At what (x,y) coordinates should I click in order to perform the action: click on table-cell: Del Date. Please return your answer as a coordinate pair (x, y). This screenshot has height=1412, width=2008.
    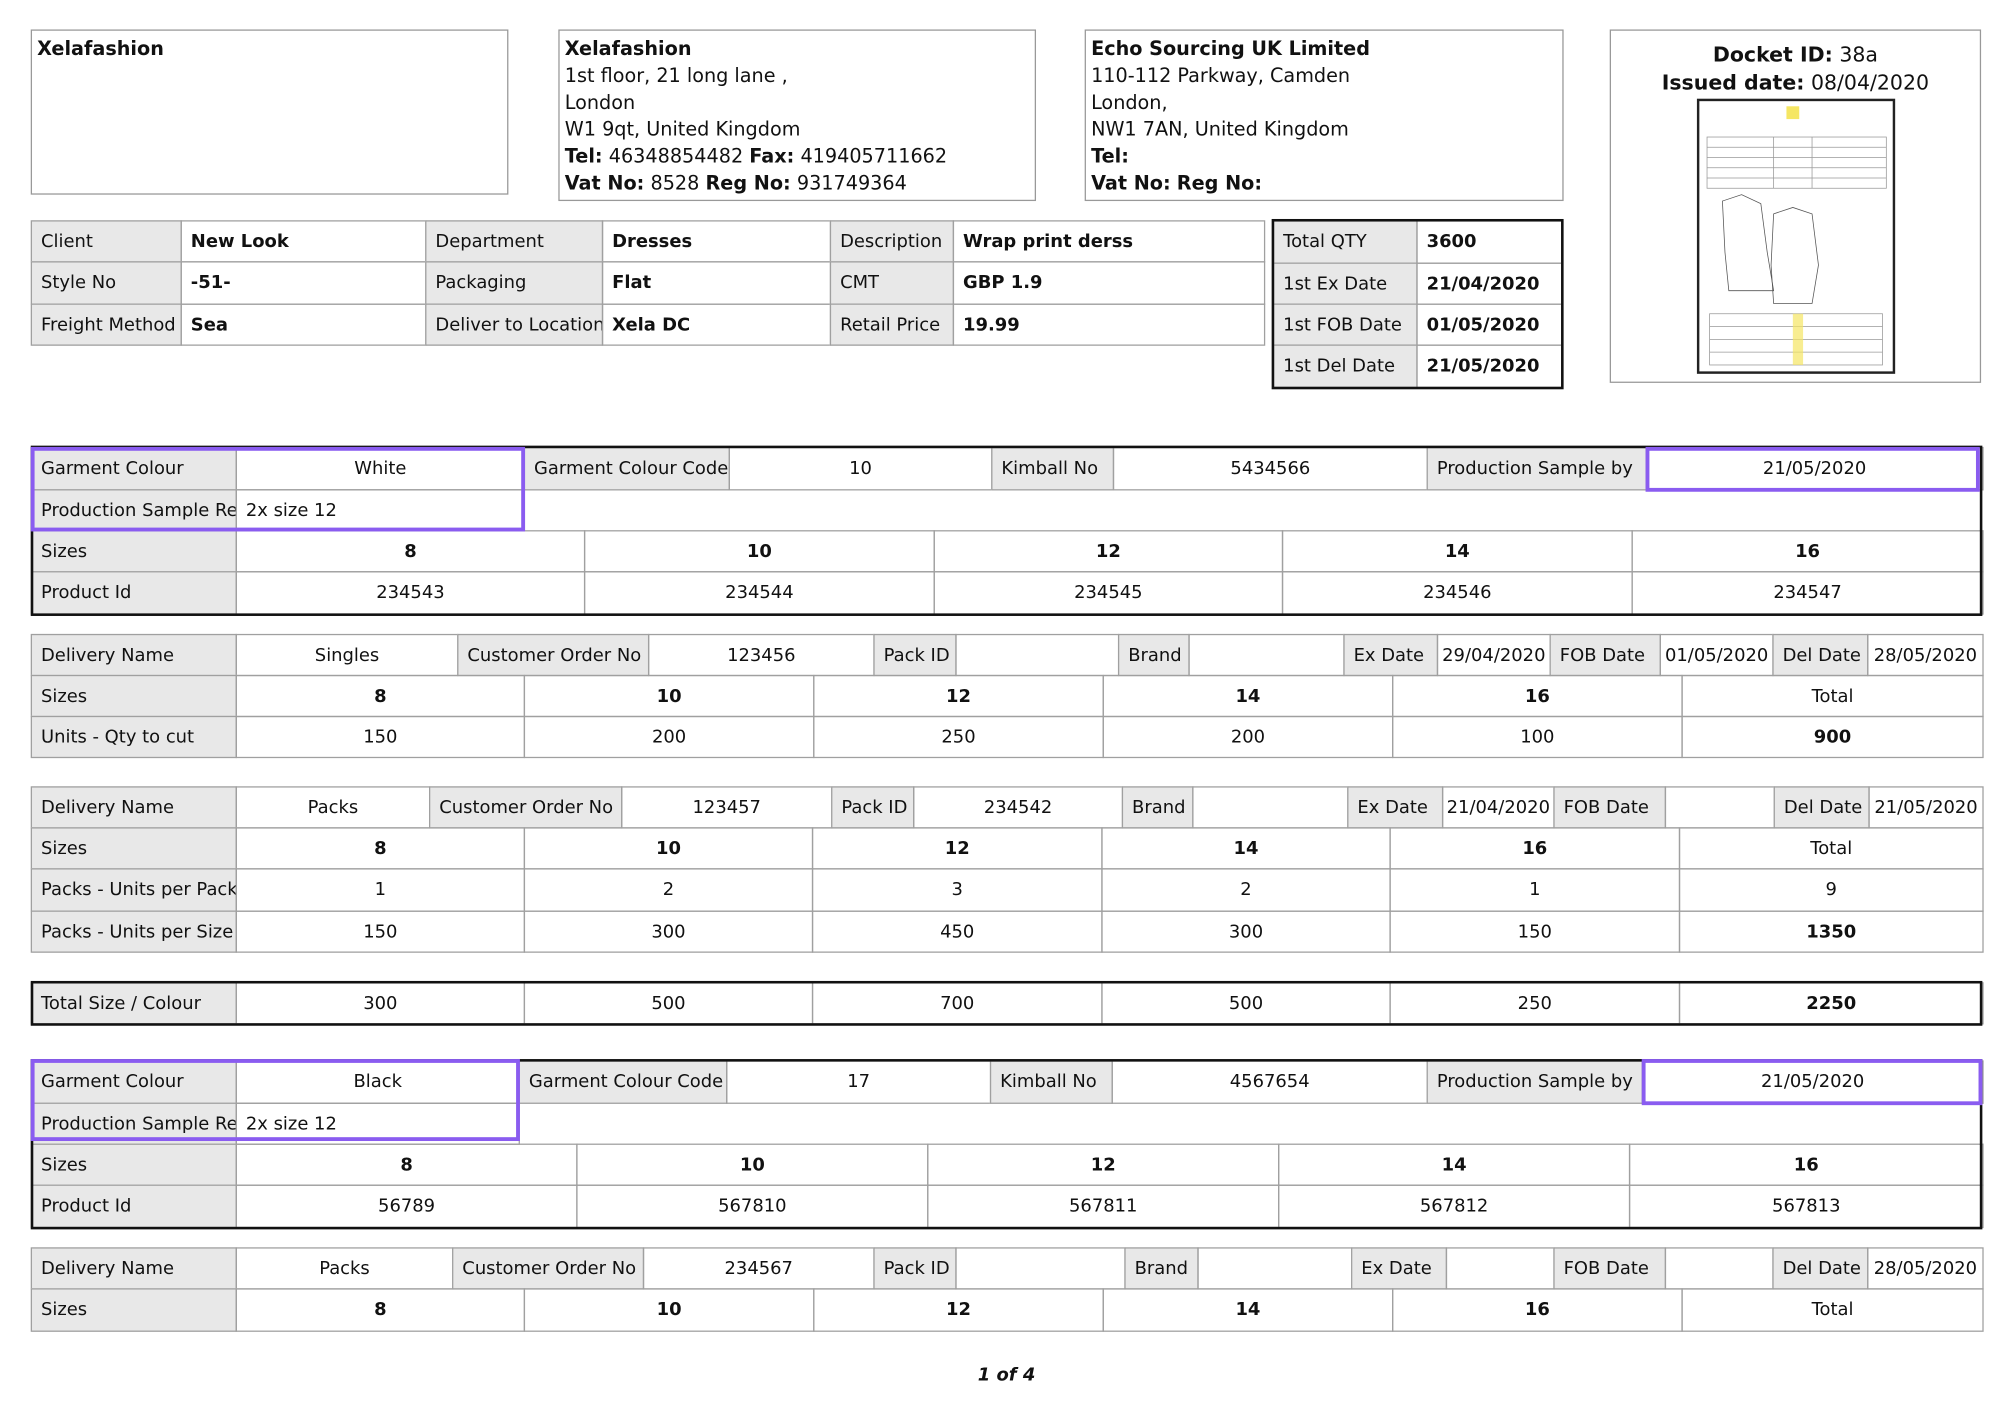
    Looking at the image, I should click on (1820, 1268).